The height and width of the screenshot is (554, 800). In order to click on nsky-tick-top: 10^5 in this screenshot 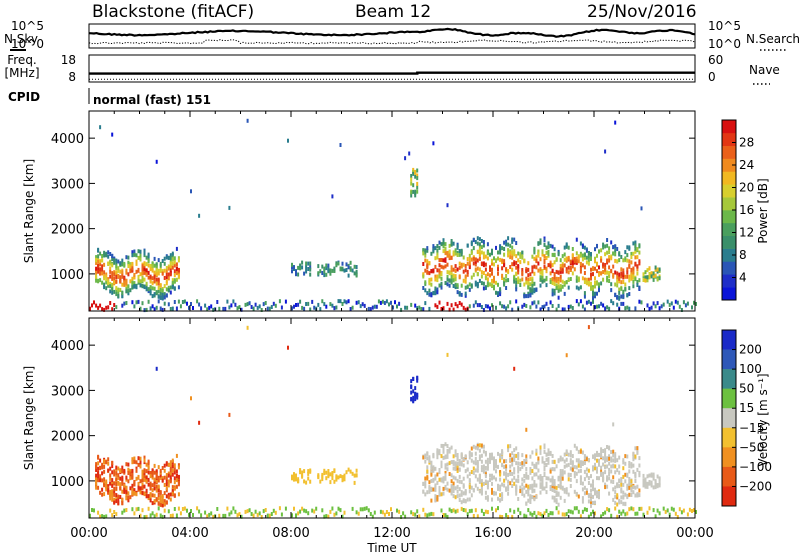, I will do `click(27, 26)`.